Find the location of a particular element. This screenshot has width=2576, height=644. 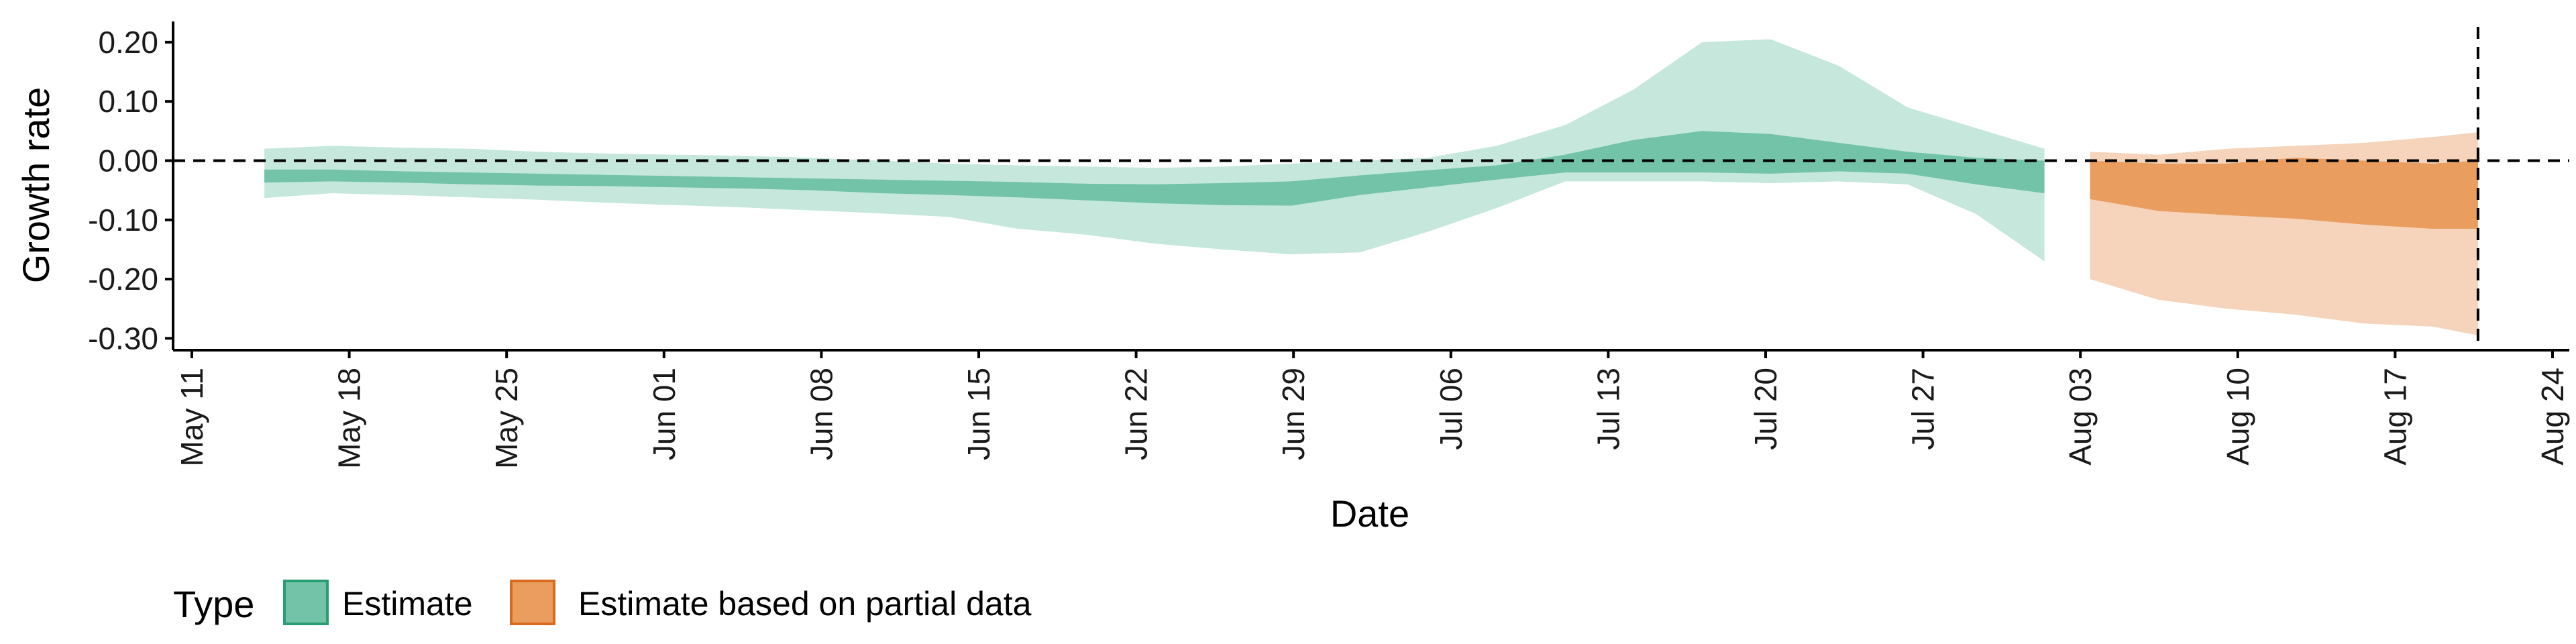

legend-title: Type is located at coordinates (213, 604).